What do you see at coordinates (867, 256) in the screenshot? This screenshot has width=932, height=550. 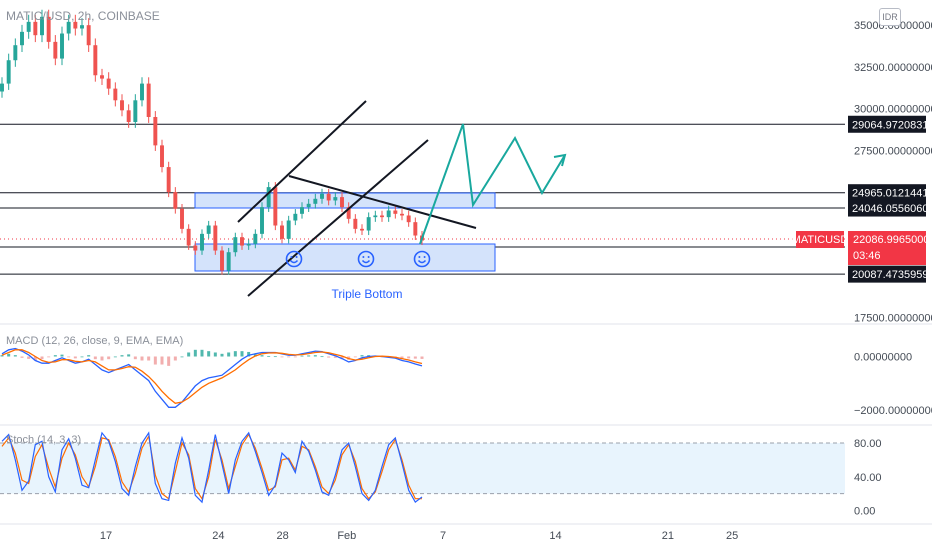 I see `price-tag-countdown: 03:46` at bounding box center [867, 256].